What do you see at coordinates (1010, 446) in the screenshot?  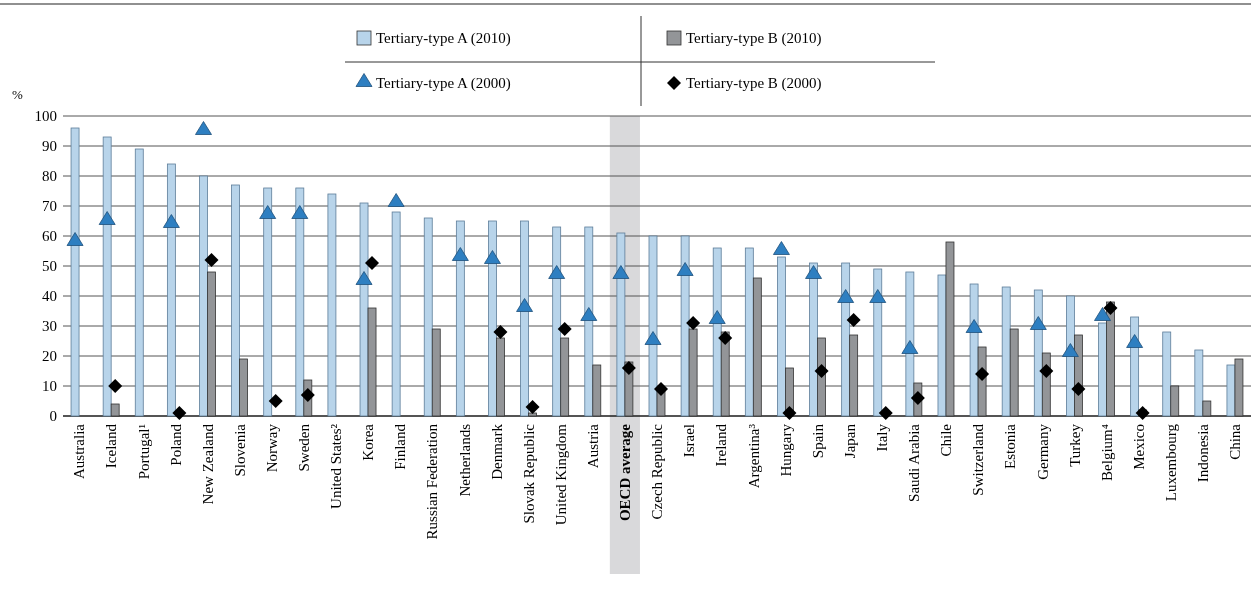 I see `x-tick-label: Estonia` at bounding box center [1010, 446].